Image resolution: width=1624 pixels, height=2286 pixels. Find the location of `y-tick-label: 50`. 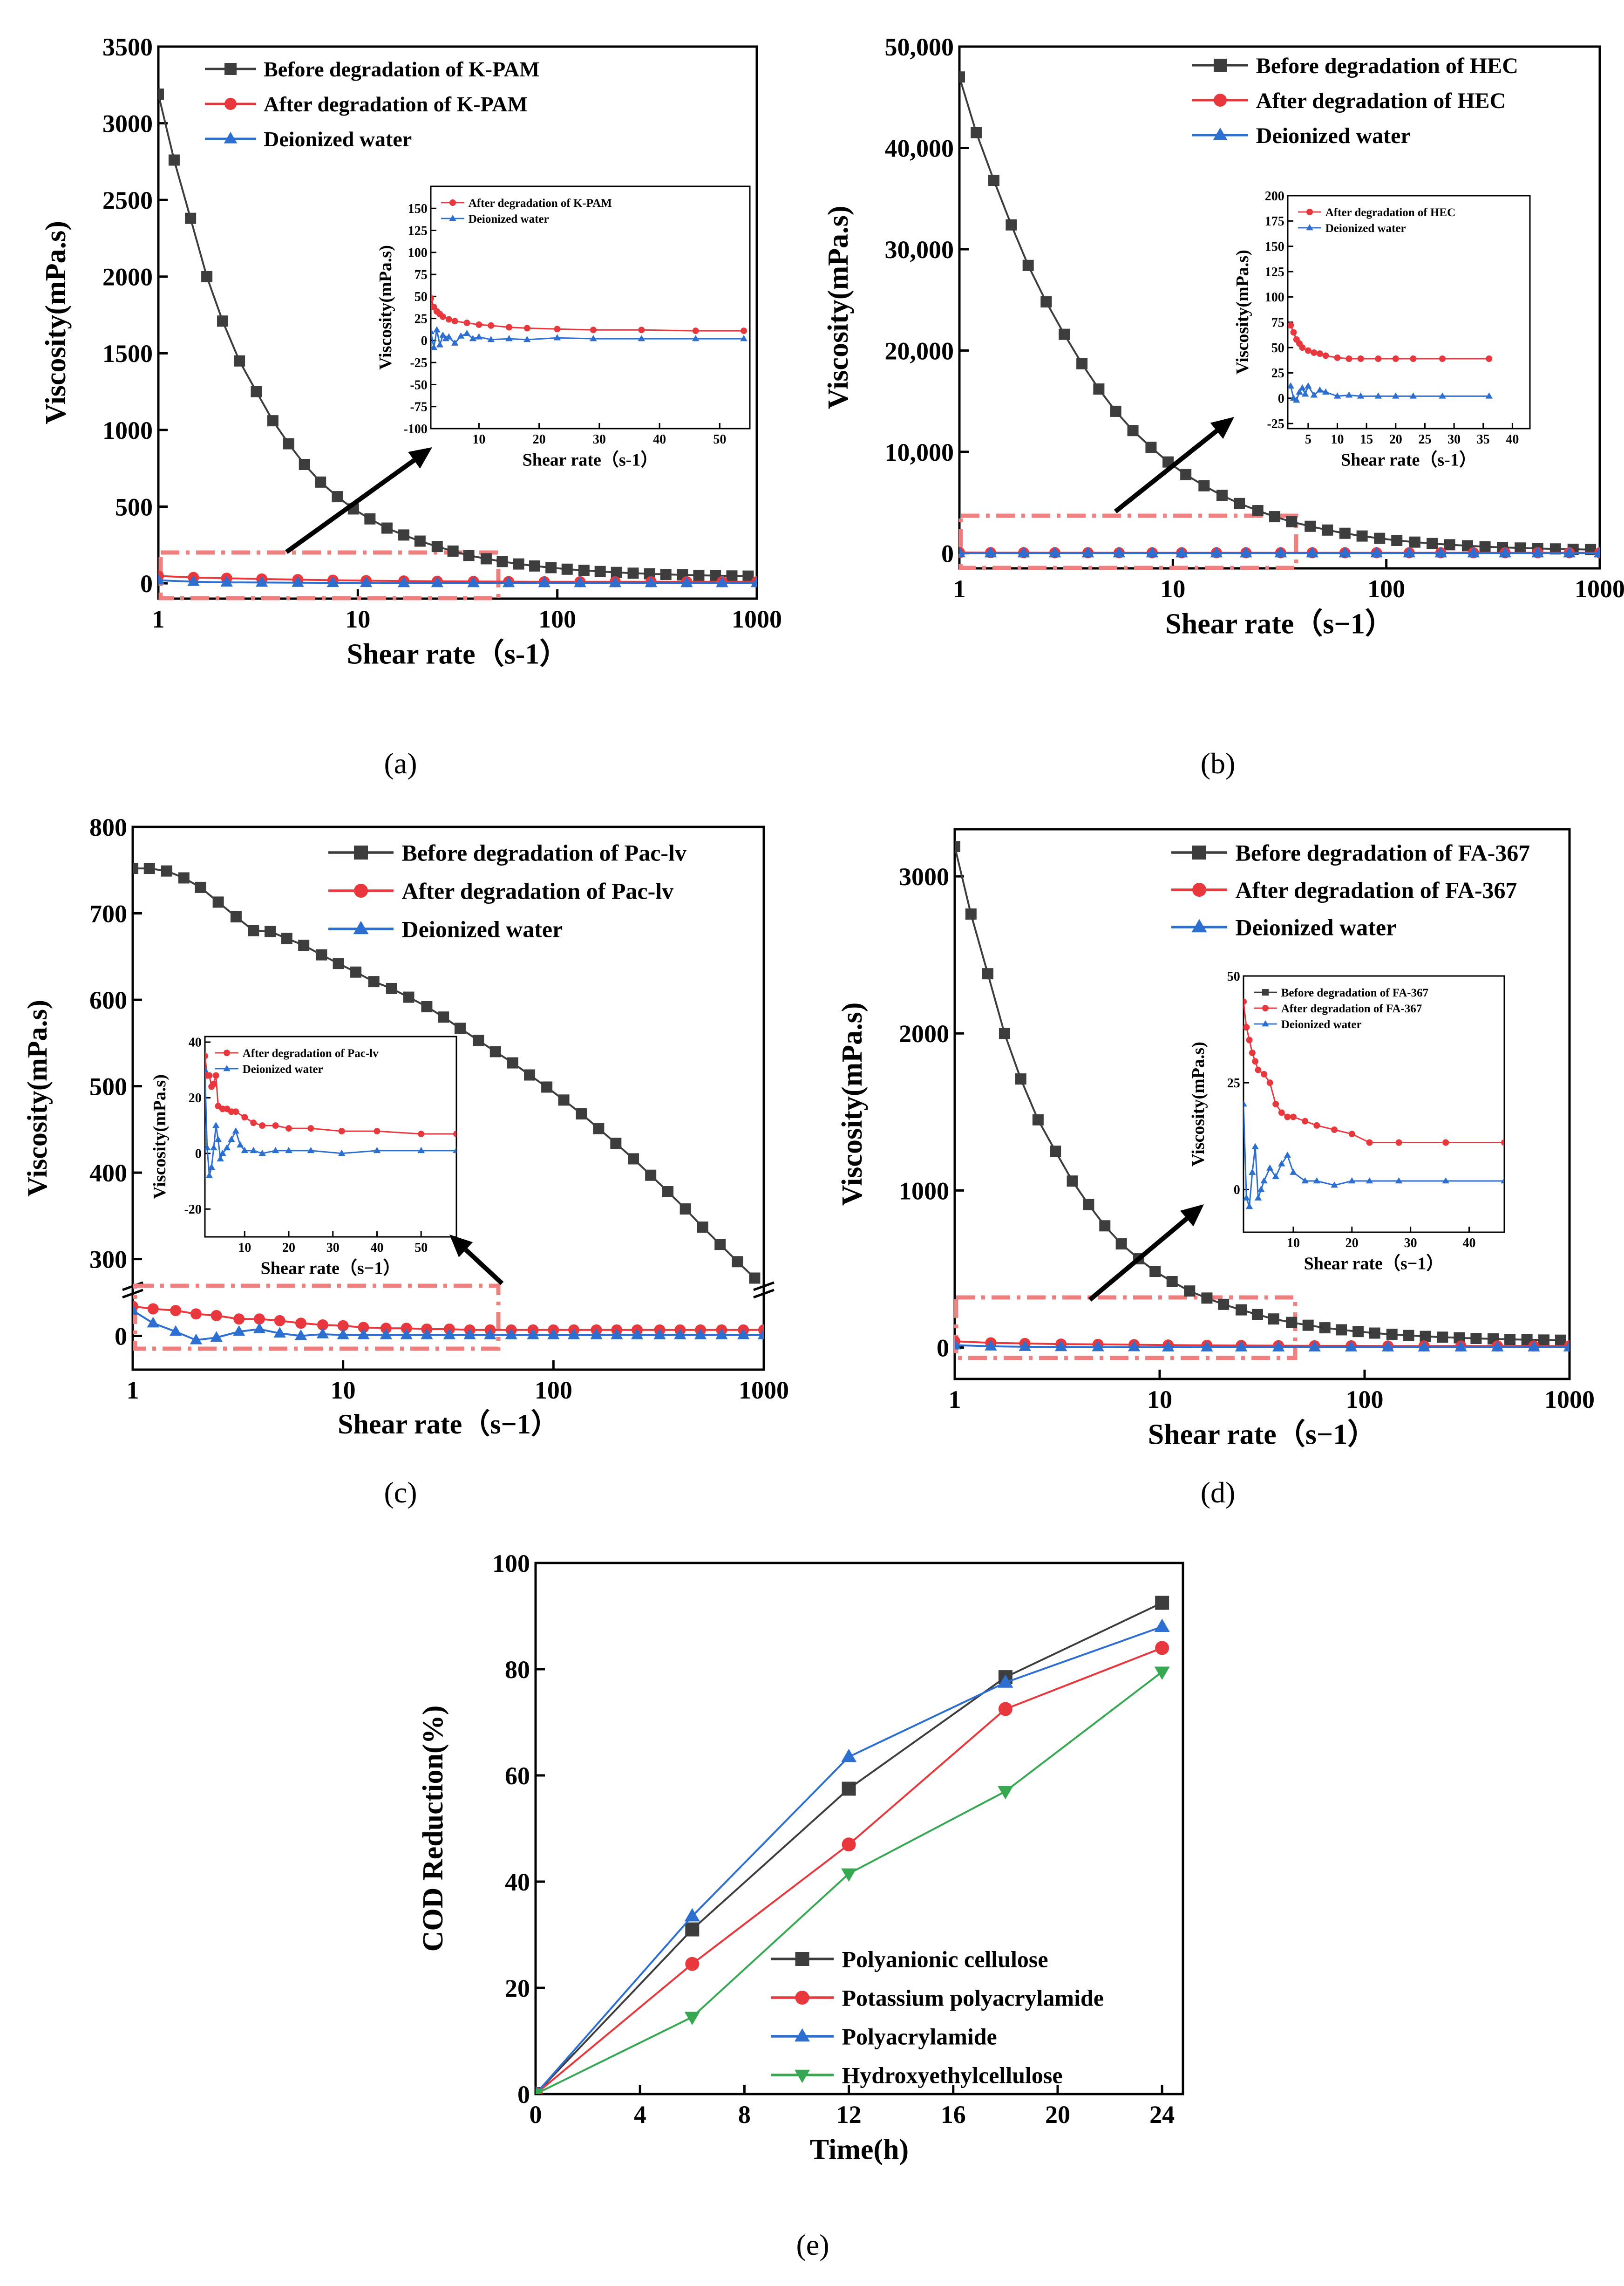

y-tick-label: 50 is located at coordinates (1277, 348).